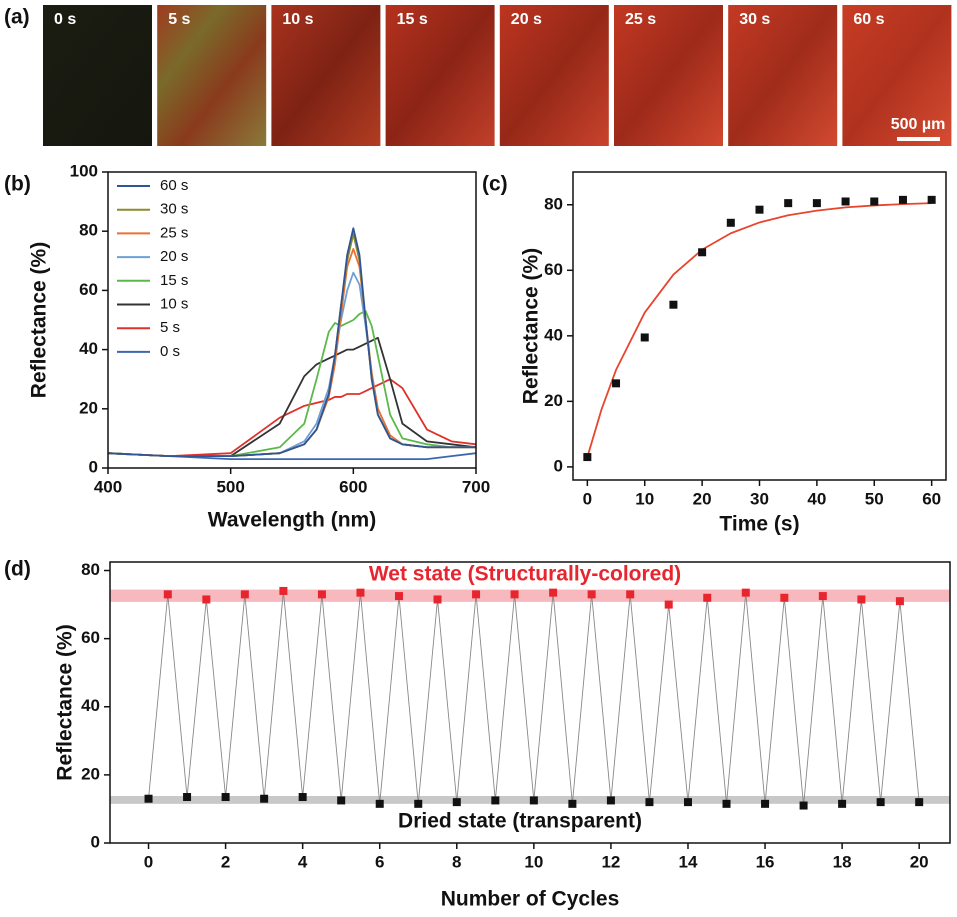  What do you see at coordinates (476, 486) in the screenshot?
I see `x-tick-label: 700` at bounding box center [476, 486].